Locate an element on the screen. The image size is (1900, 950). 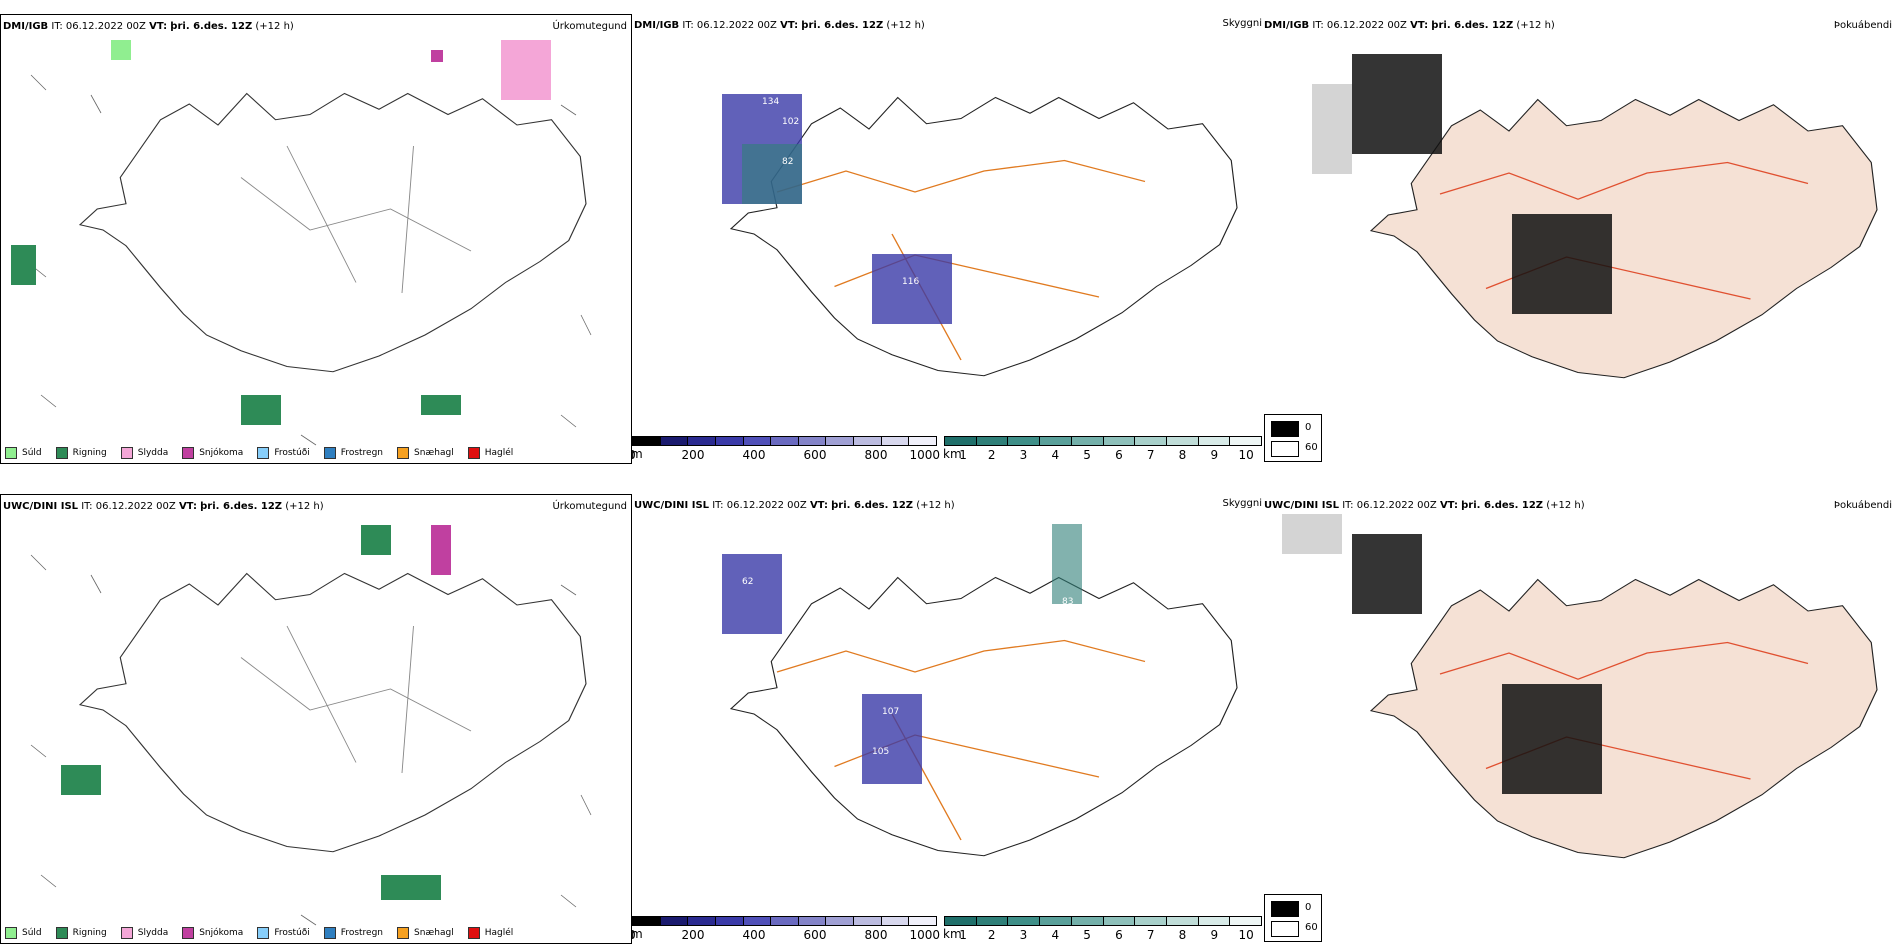
cloud-base-label: 105 is located at coordinates (880, 752).